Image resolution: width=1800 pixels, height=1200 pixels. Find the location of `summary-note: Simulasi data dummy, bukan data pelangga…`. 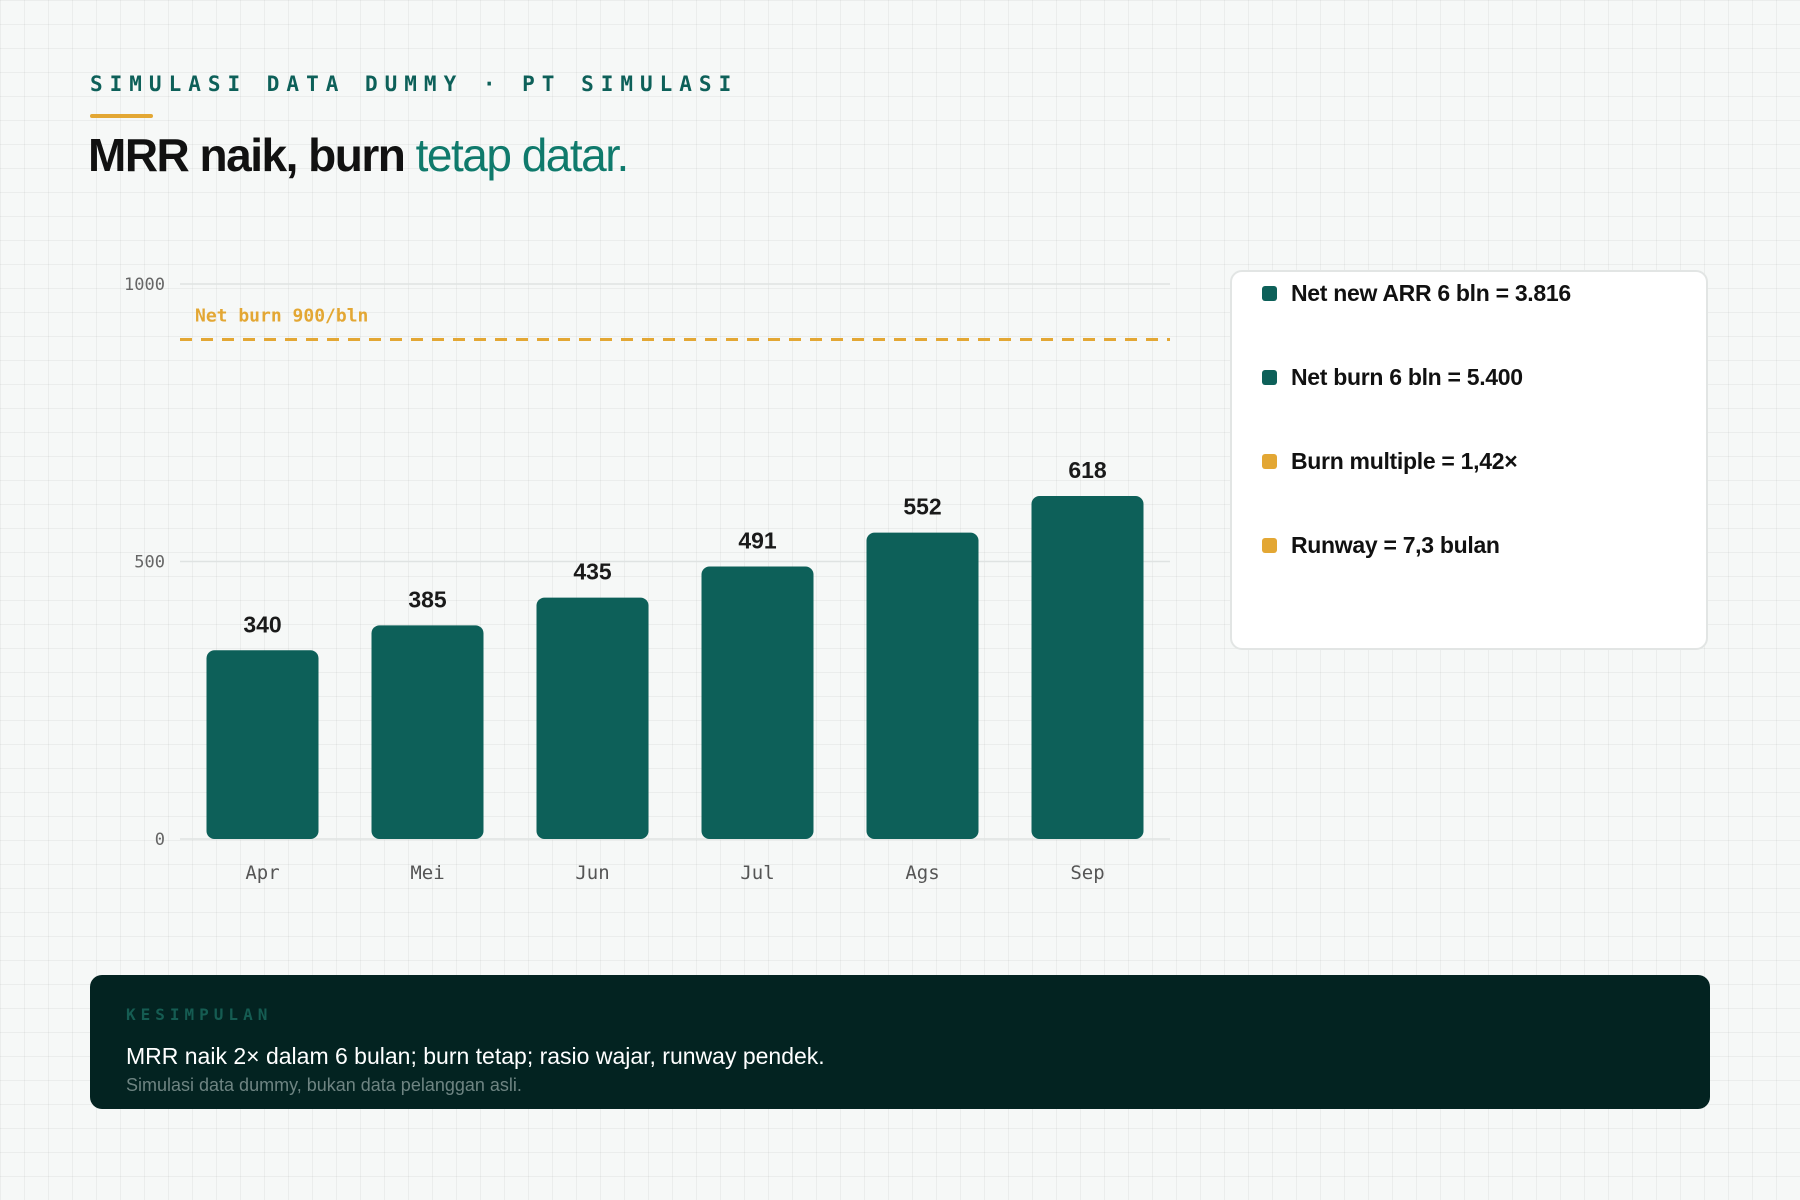

summary-note: Simulasi data dummy, bukan data pelangga… is located at coordinates (324, 1085).